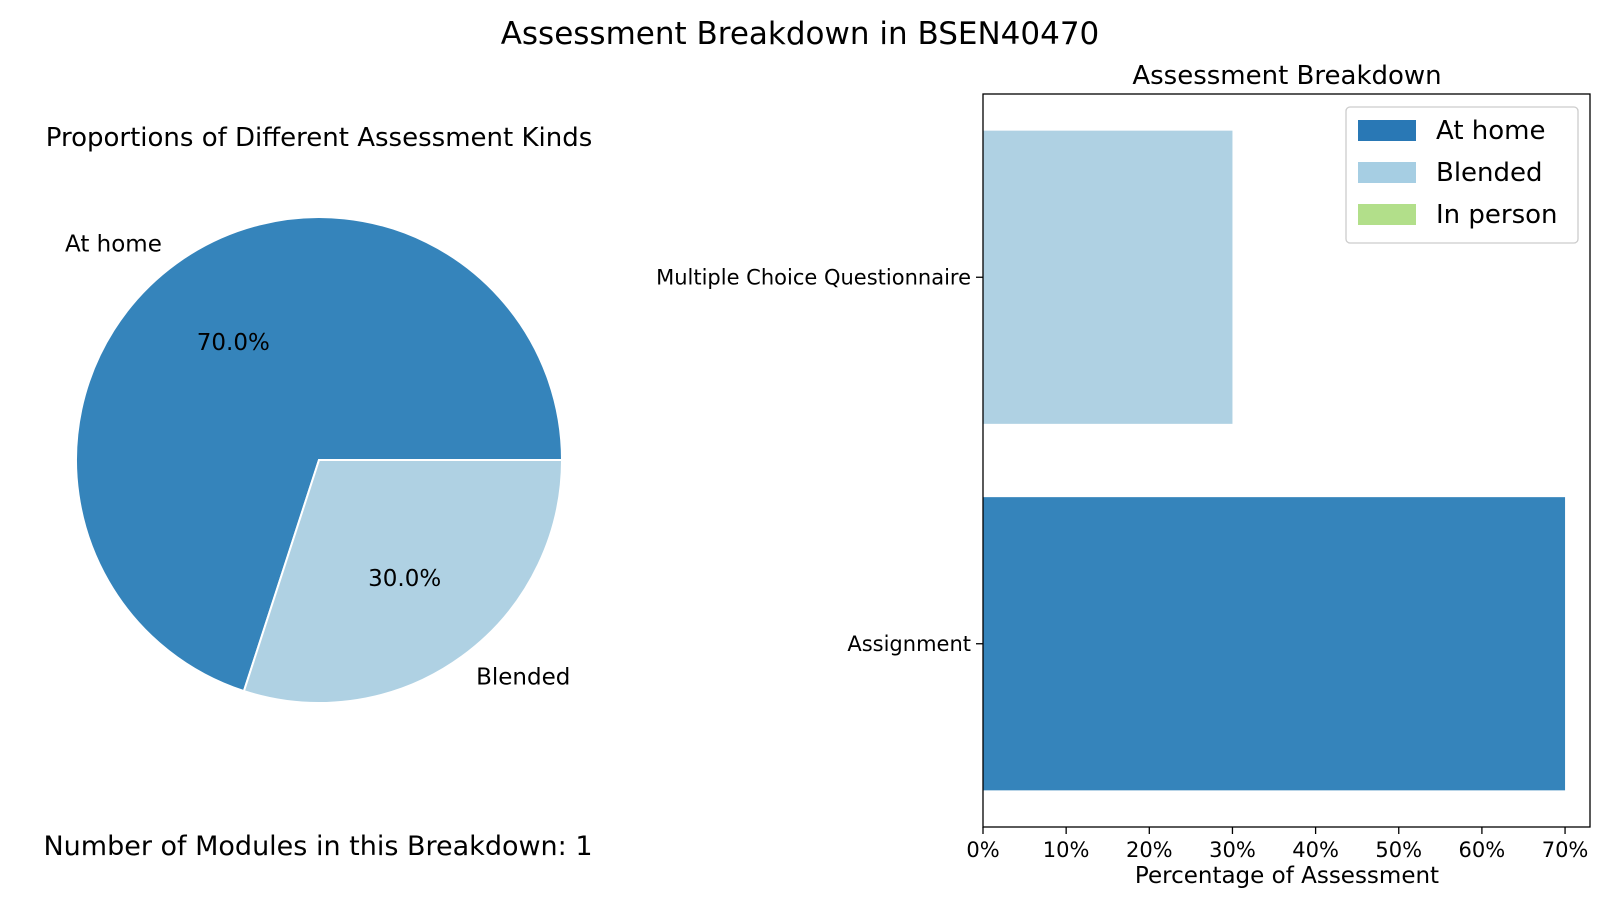 This screenshot has width=1600, height=900. What do you see at coordinates (1565, 850) in the screenshot?
I see `x-tick-label: 70%` at bounding box center [1565, 850].